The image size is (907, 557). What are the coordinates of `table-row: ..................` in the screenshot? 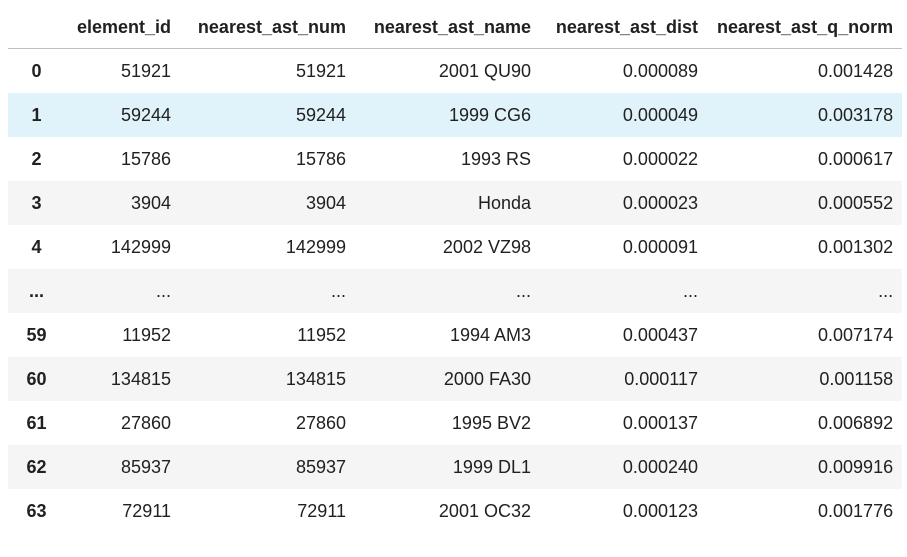 It's located at (455, 291).